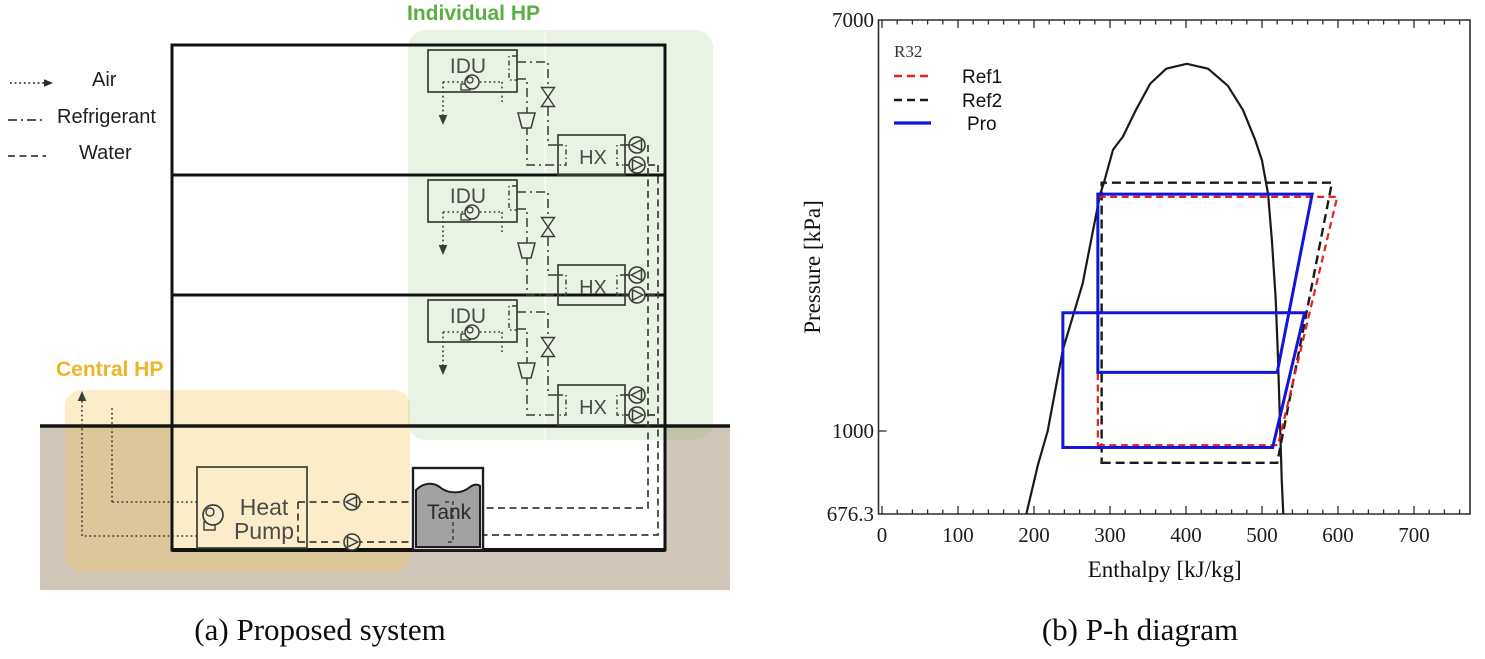 This screenshot has height=659, width=1485. What do you see at coordinates (1338, 535) in the screenshot?
I see `x-tick-label: 600` at bounding box center [1338, 535].